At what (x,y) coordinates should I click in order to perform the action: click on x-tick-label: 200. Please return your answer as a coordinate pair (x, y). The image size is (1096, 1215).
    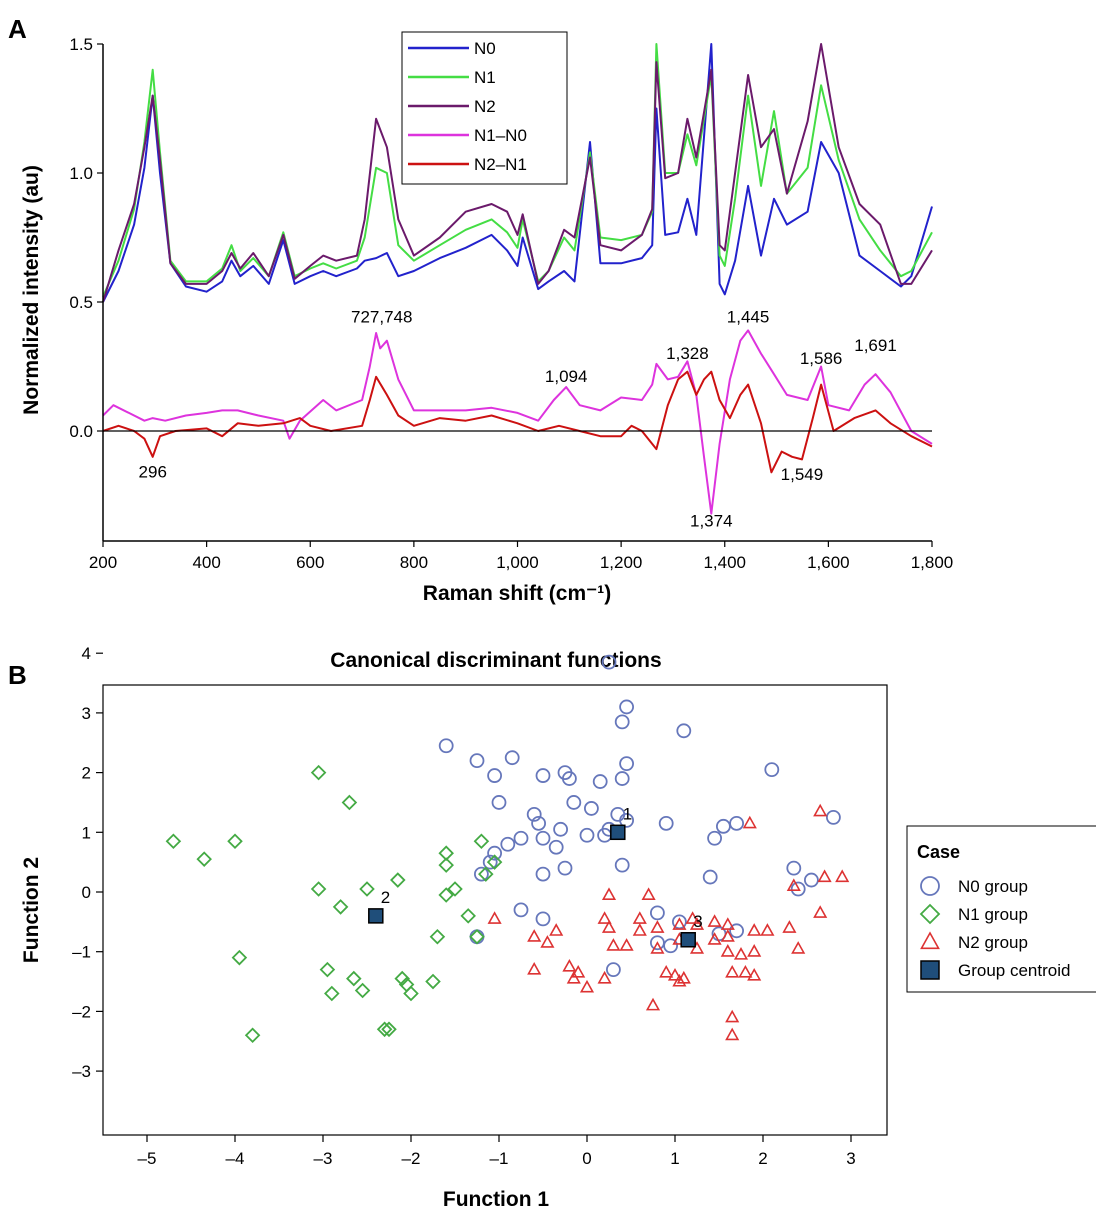
    Looking at the image, I should click on (103, 562).